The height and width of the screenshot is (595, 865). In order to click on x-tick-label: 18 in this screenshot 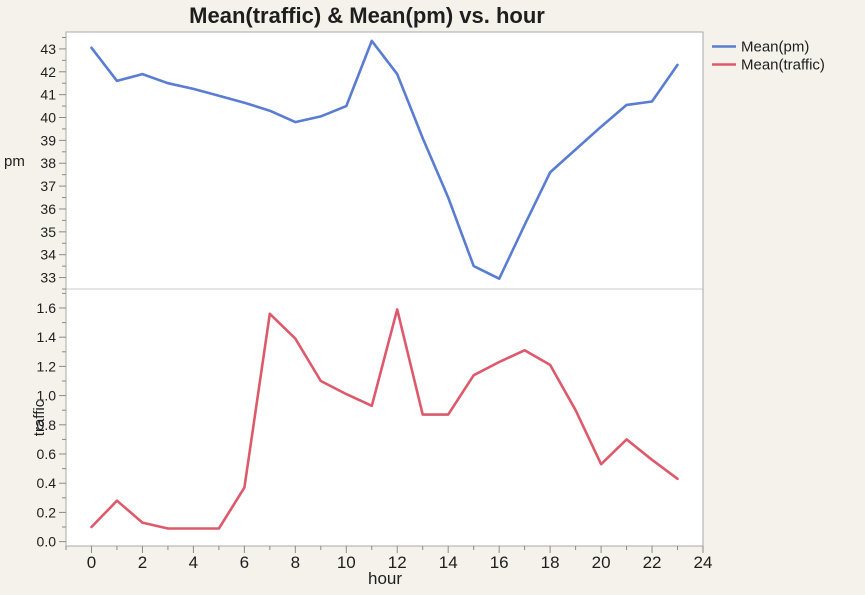, I will do `click(550, 562)`.